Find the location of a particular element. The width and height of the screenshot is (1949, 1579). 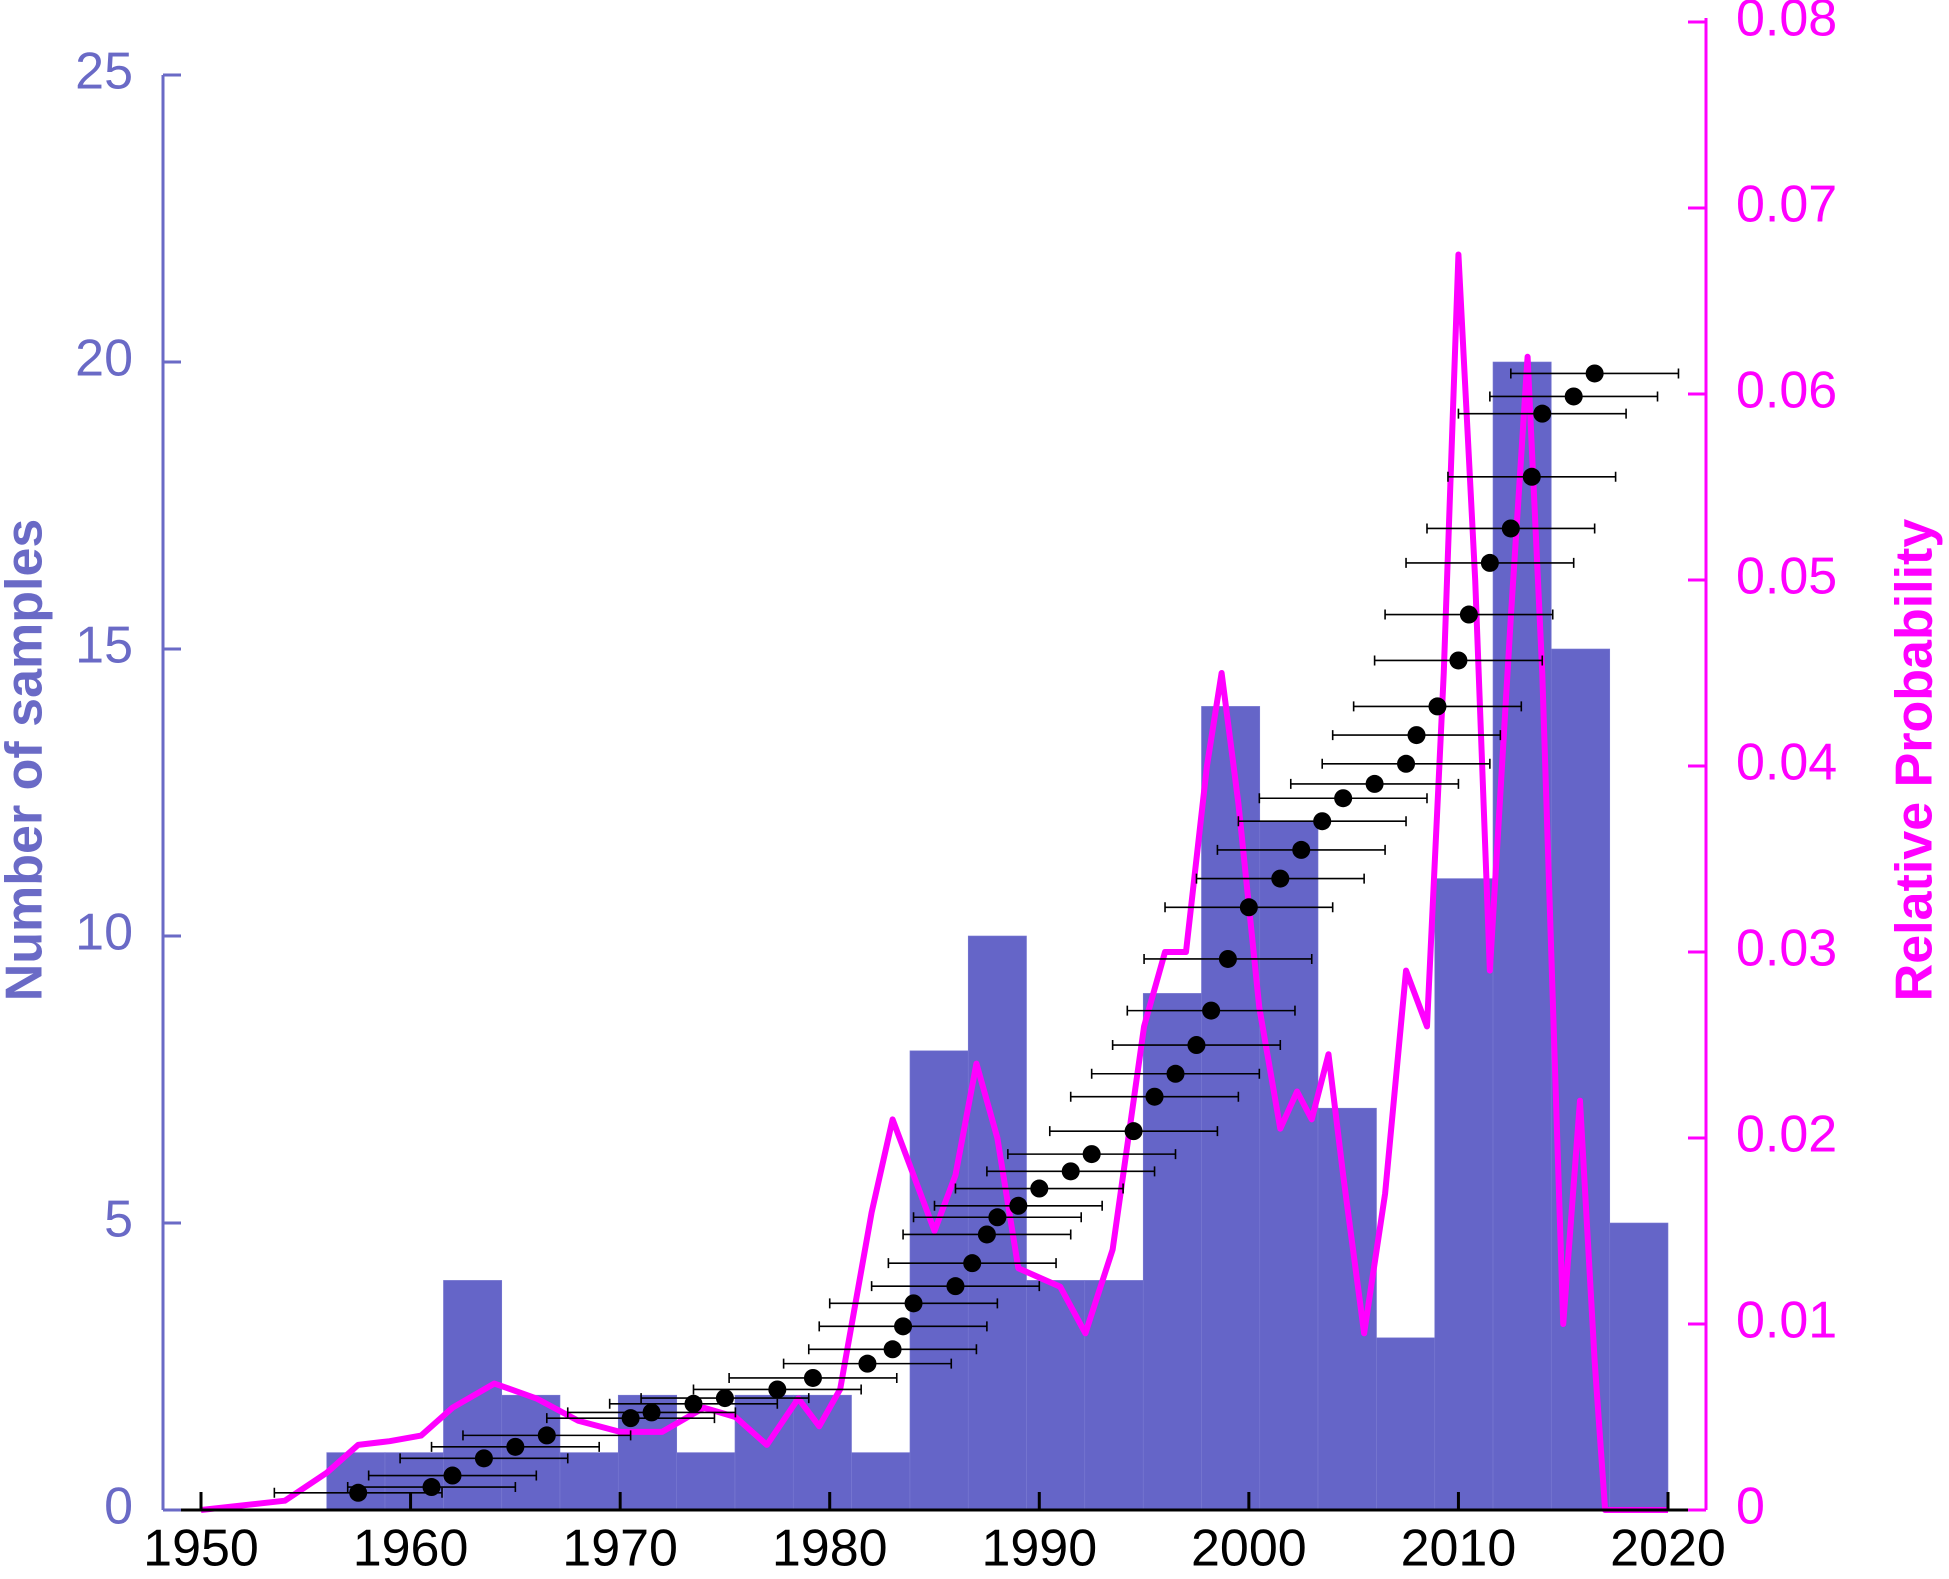

y2-tick-label: 0.07 is located at coordinates (1786, 205).